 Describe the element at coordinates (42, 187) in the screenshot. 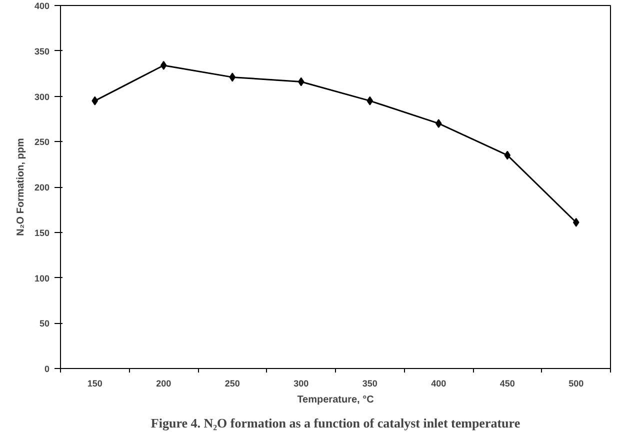

I see `y-tick-label: 200` at that location.